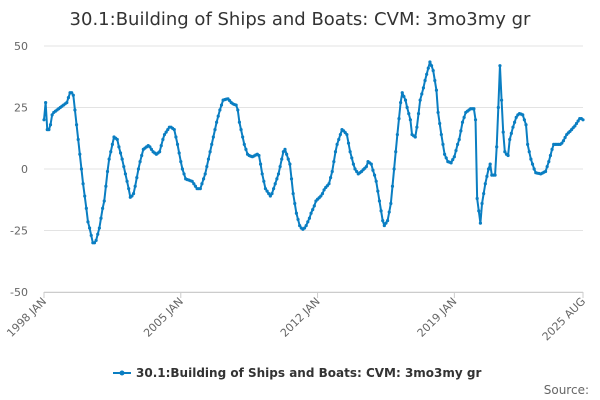  I want to click on x-tick-label: 2025 AUG, so click(564, 319).